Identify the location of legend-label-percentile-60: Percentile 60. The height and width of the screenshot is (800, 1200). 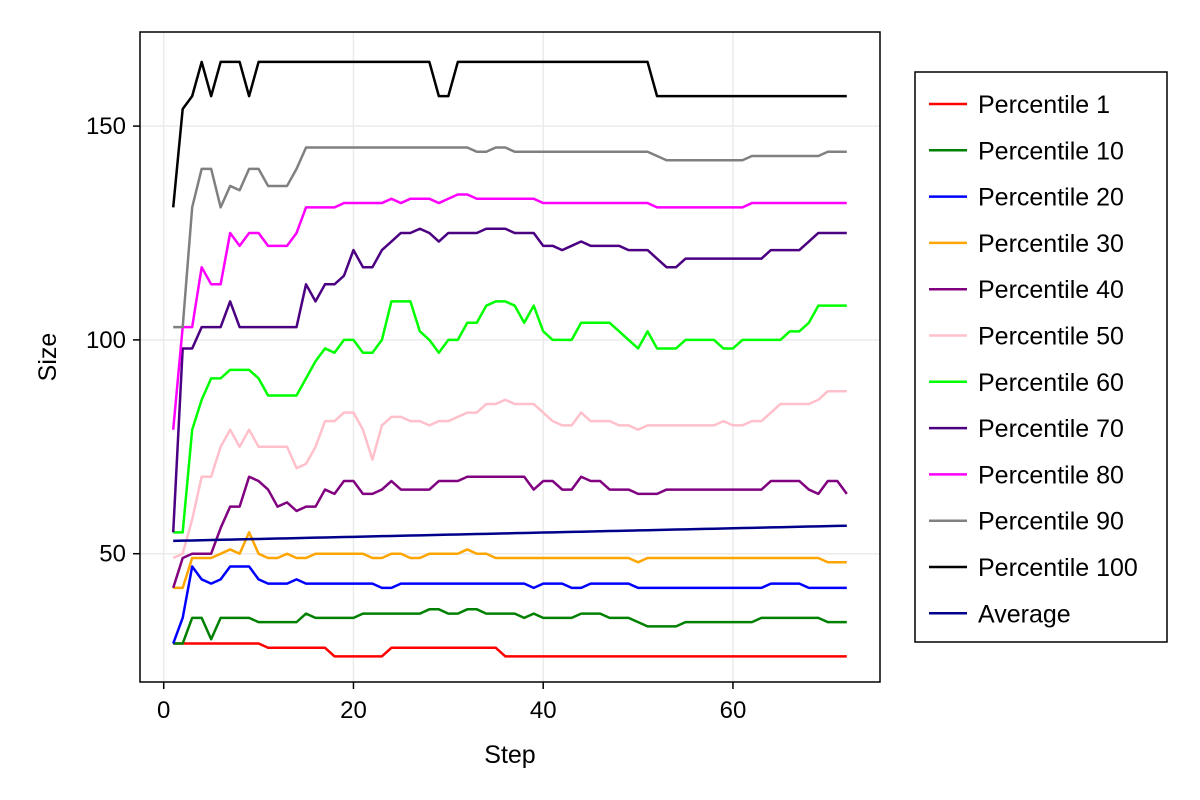
(1051, 383).